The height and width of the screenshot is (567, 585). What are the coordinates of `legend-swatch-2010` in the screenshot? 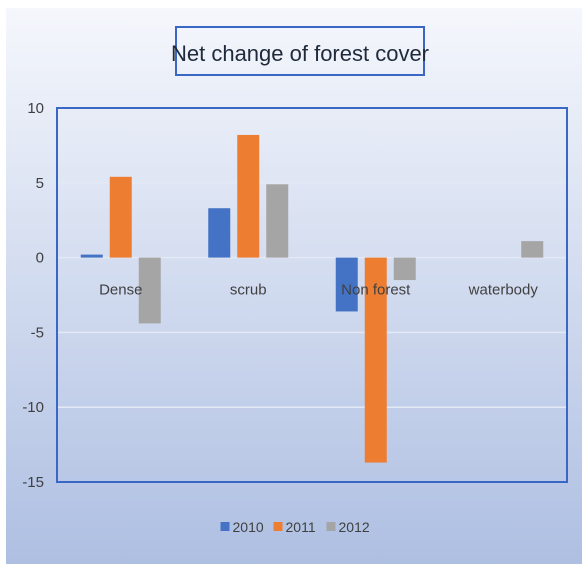 It's located at (225, 526).